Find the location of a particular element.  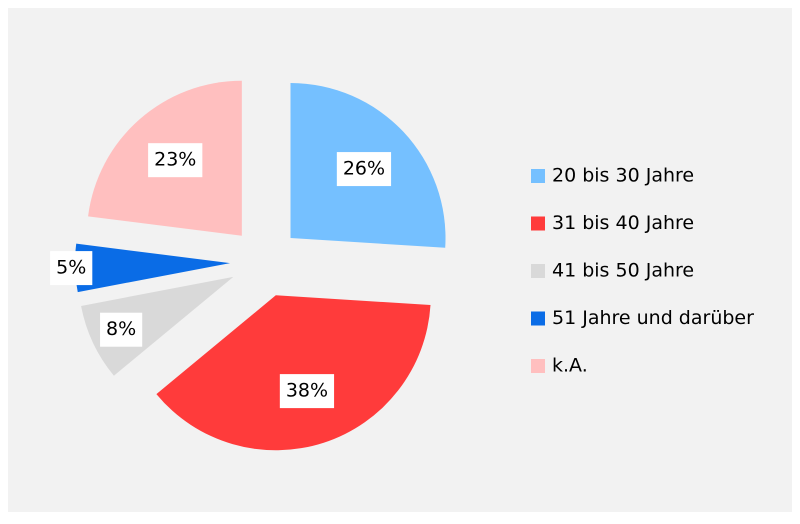

data-label: 38% is located at coordinates (307, 391).